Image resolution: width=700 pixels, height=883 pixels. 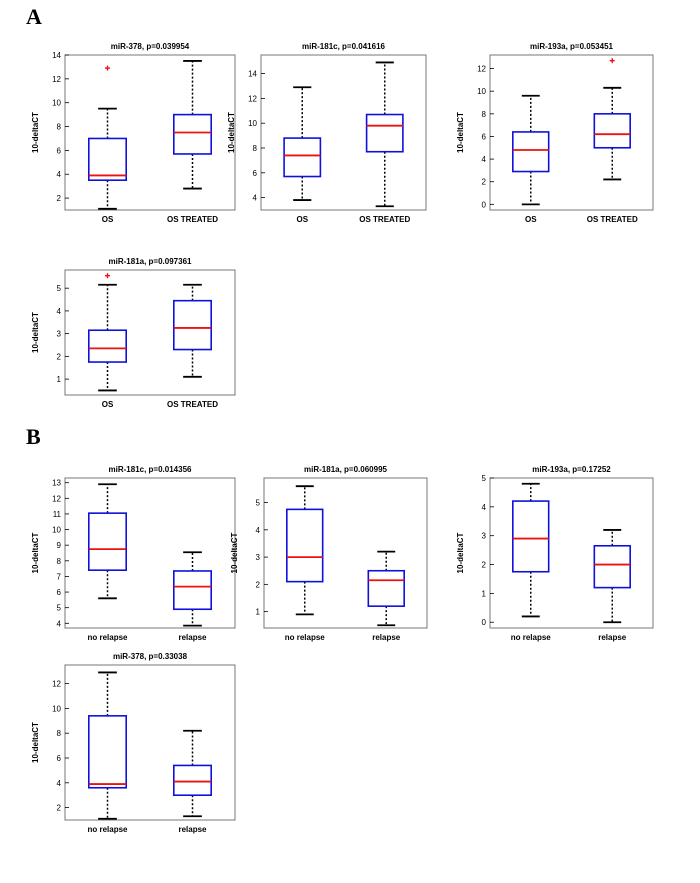 I want to click on panel-letter-a: A, so click(x=34, y=16).